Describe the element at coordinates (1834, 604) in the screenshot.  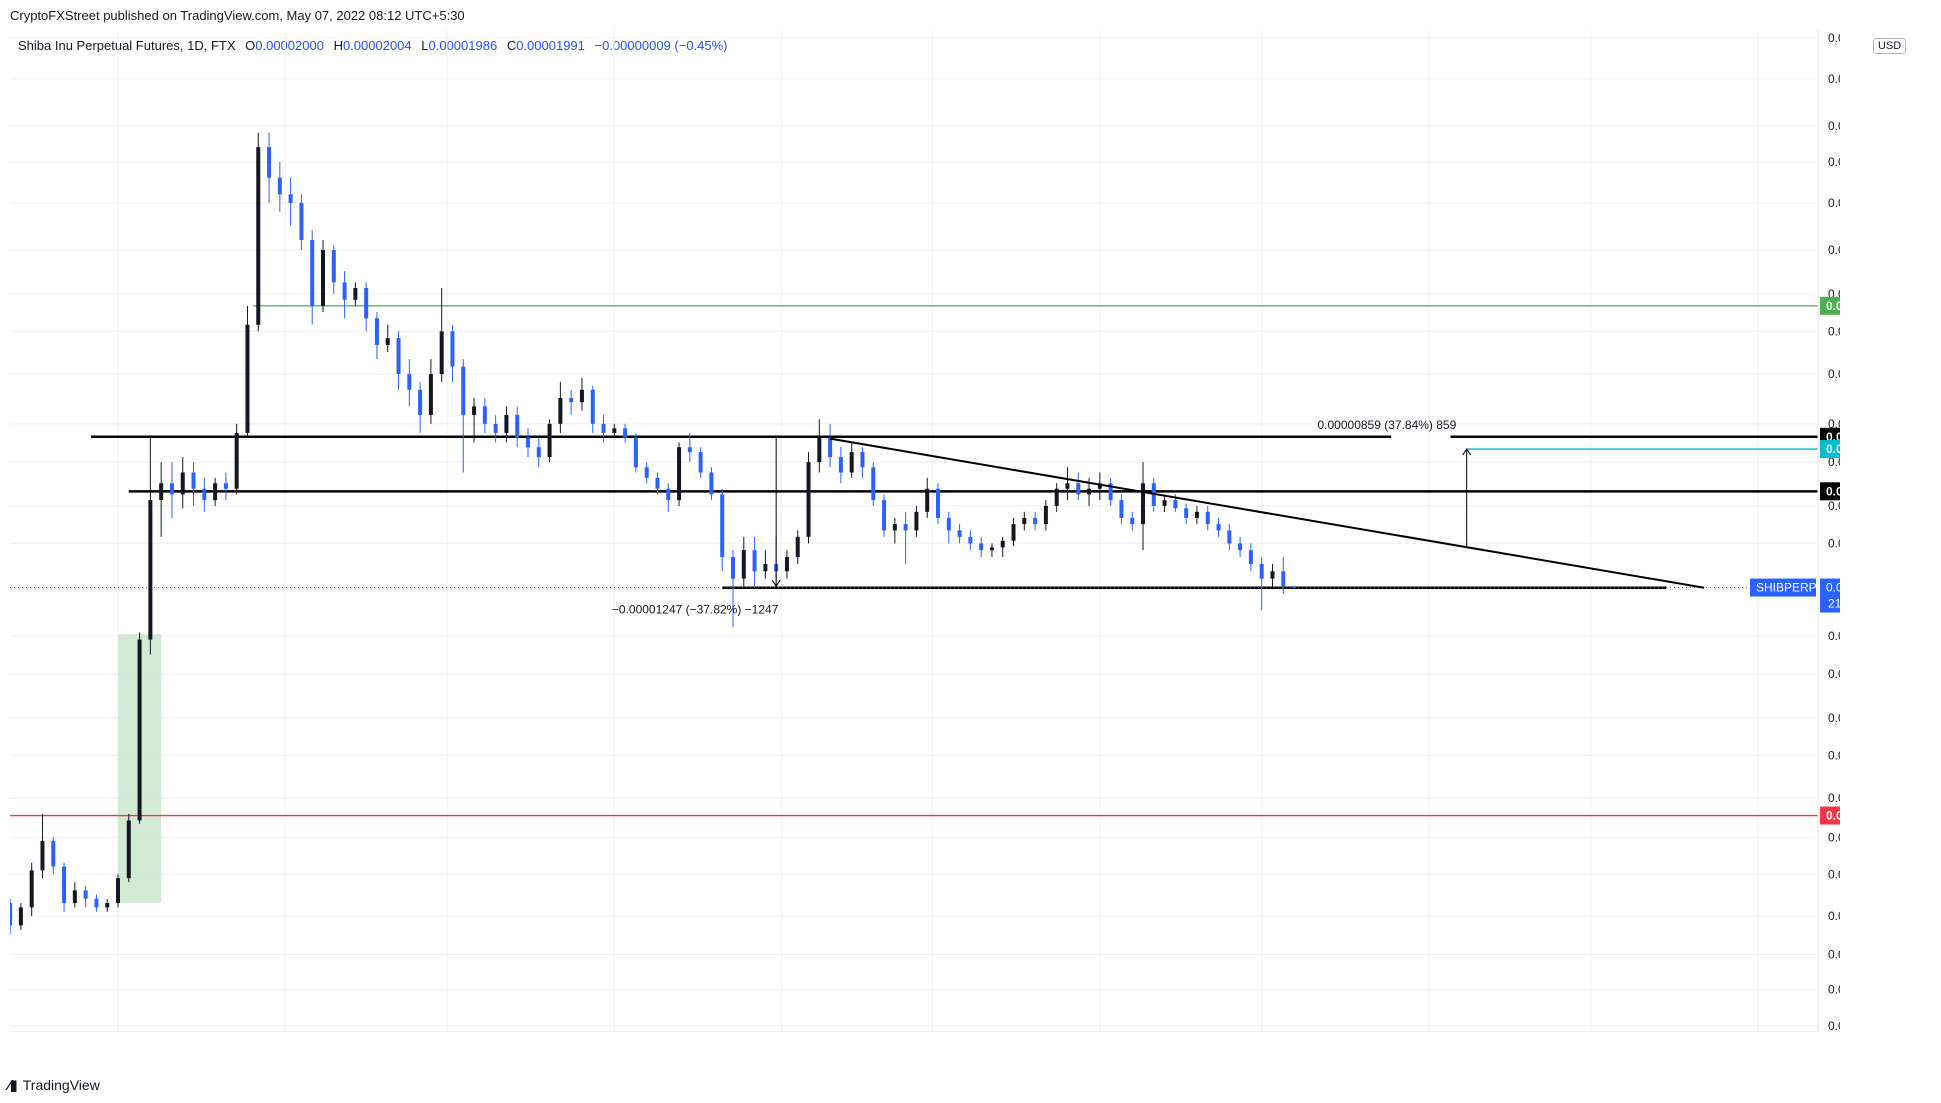
I see `countdown-label: 21:17:14` at that location.